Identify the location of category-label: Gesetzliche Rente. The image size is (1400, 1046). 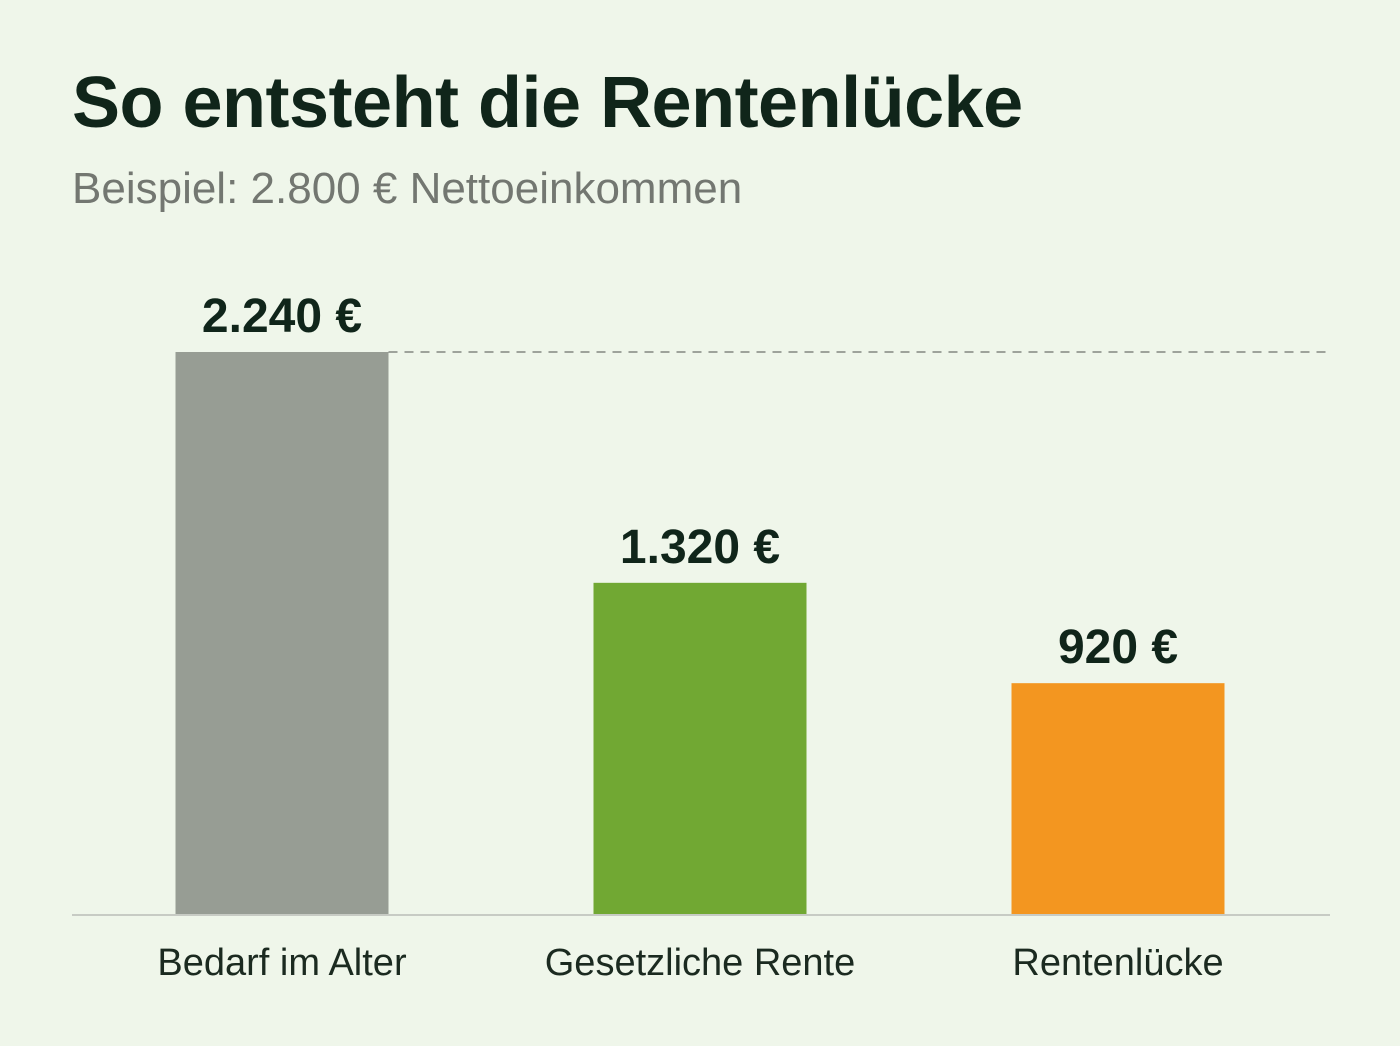
(700, 963).